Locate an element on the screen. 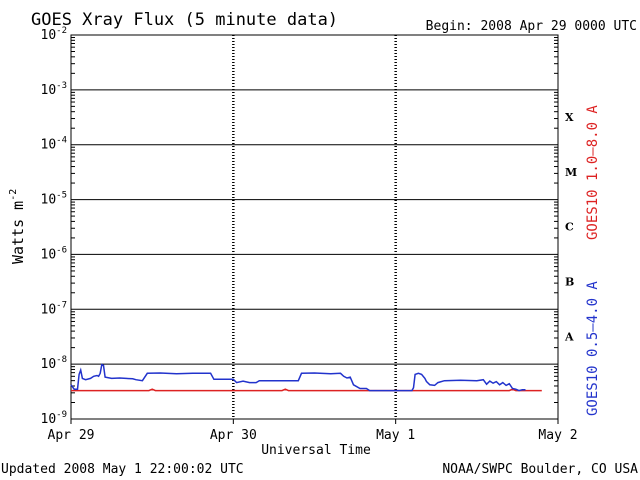  y-tick-label: 10⁻⁶ is located at coordinates (54, 253).